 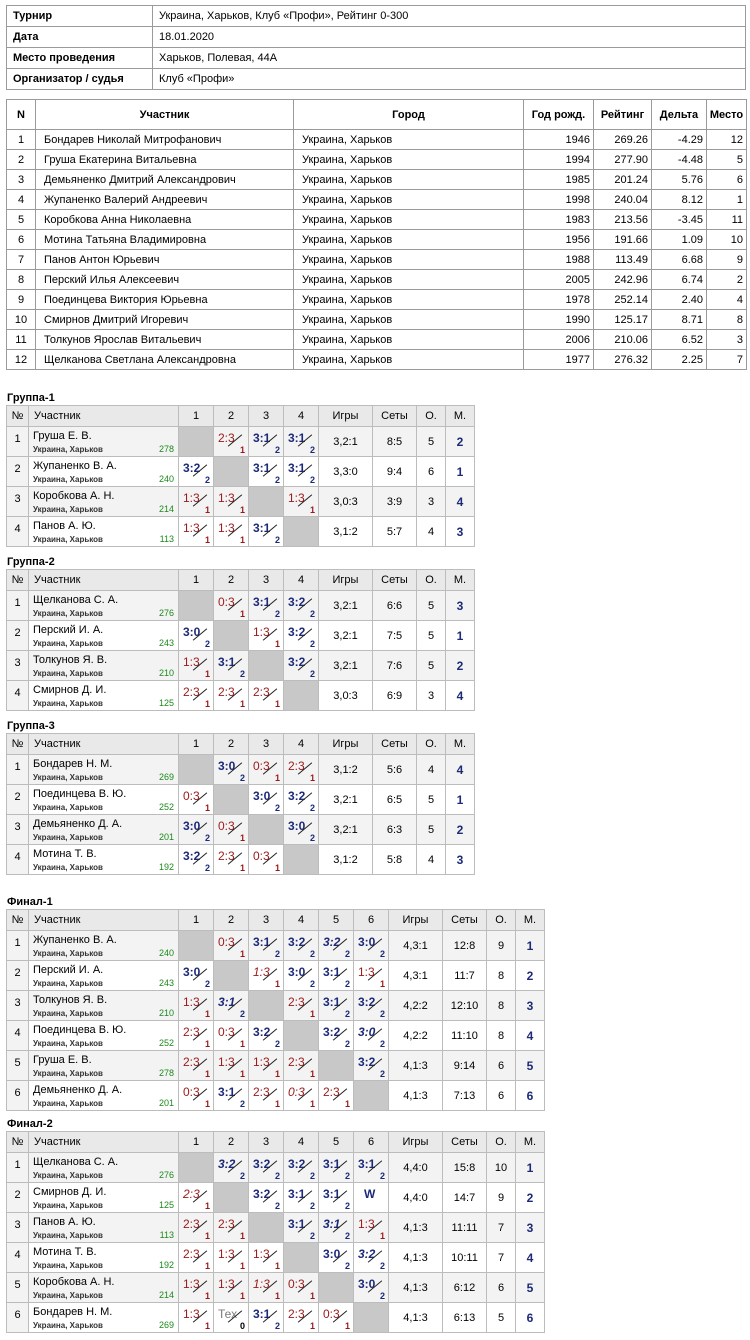 I want to click on participant-cell: -4.48, so click(x=679, y=159).